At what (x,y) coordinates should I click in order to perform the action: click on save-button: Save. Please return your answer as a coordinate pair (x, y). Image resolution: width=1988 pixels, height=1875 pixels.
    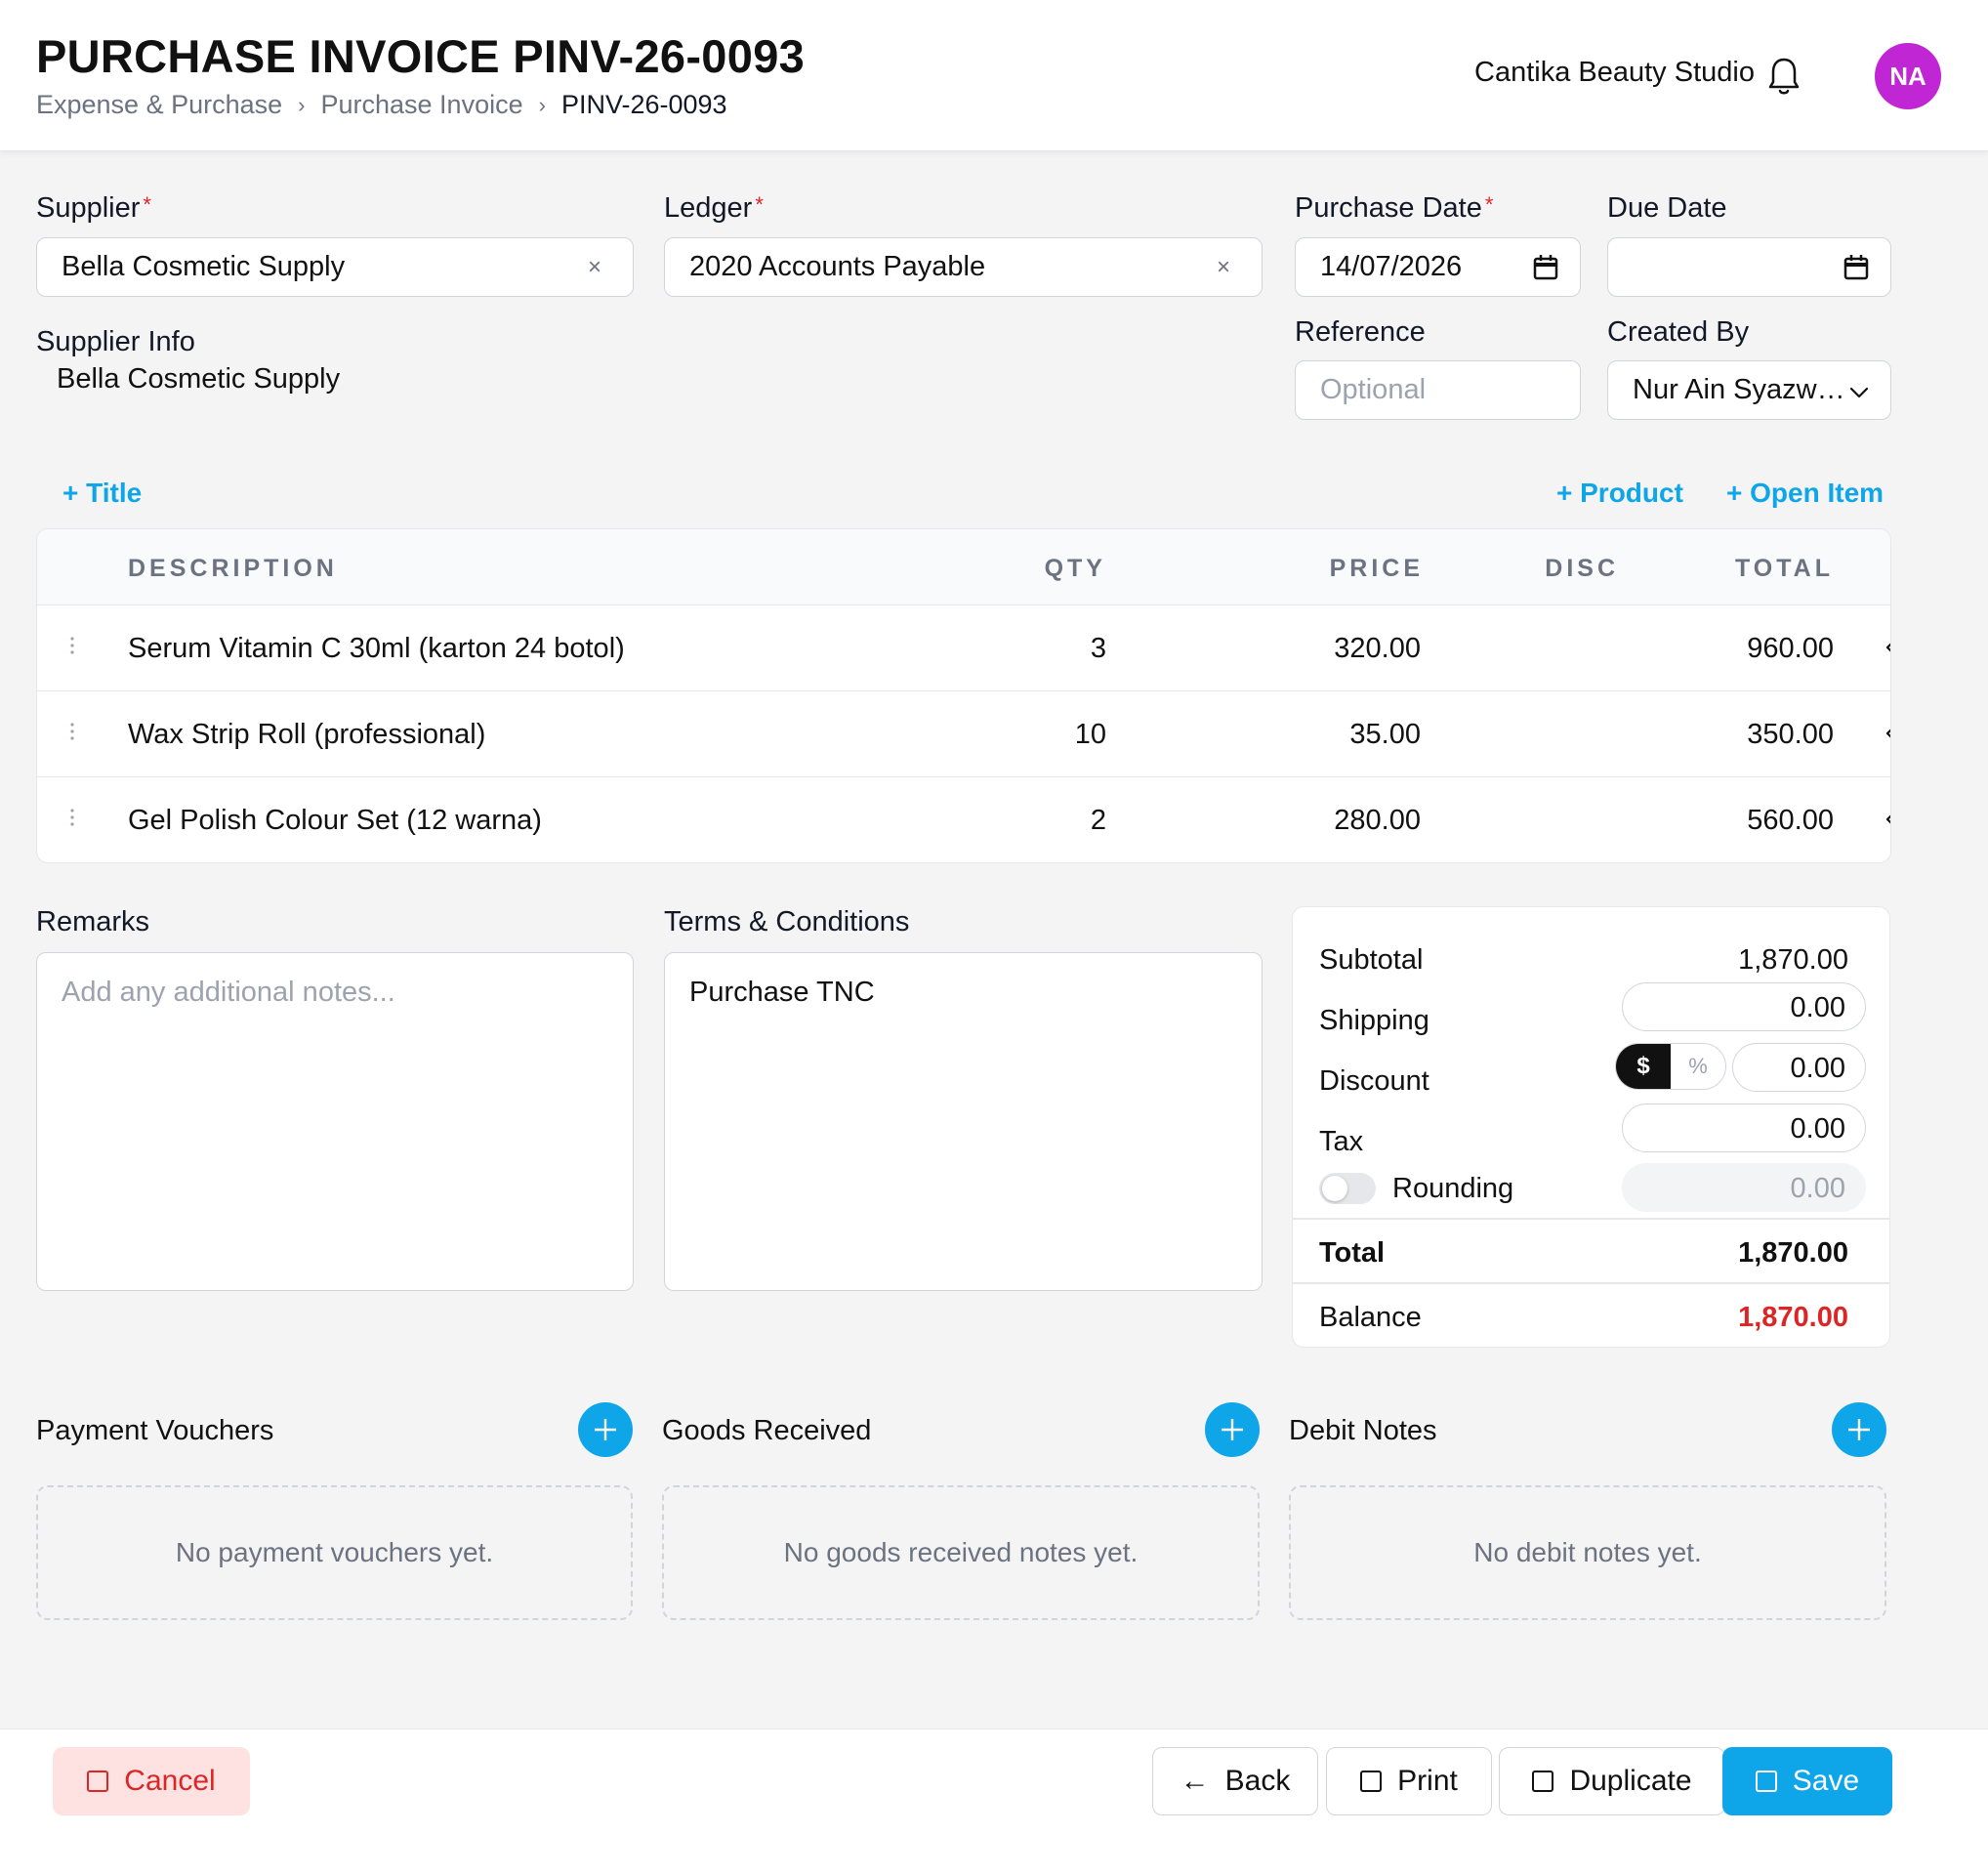
    Looking at the image, I should click on (1807, 1781).